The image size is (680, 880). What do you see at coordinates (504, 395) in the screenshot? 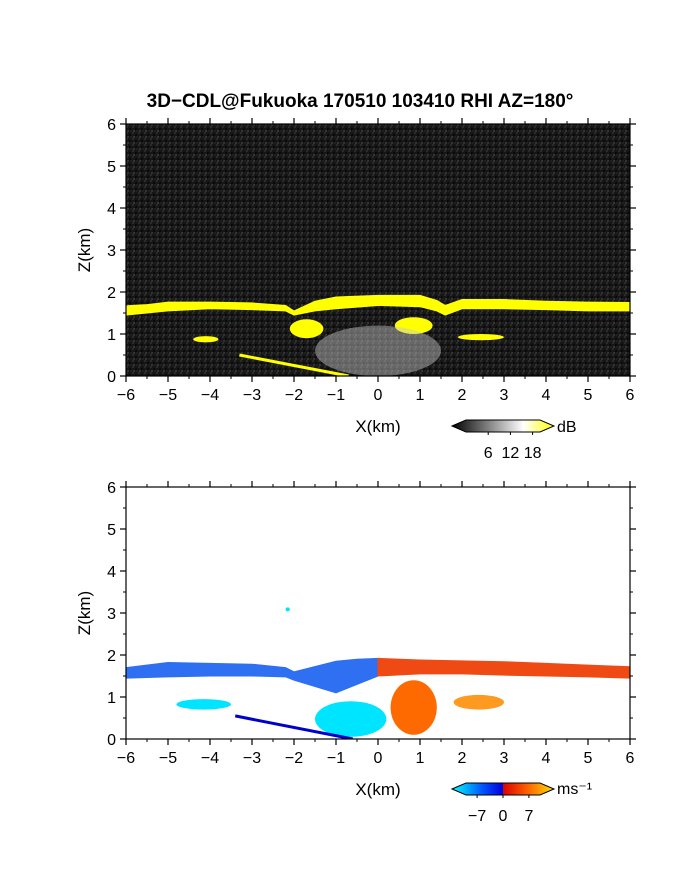
I see `snr-x-tick-label: 3` at bounding box center [504, 395].